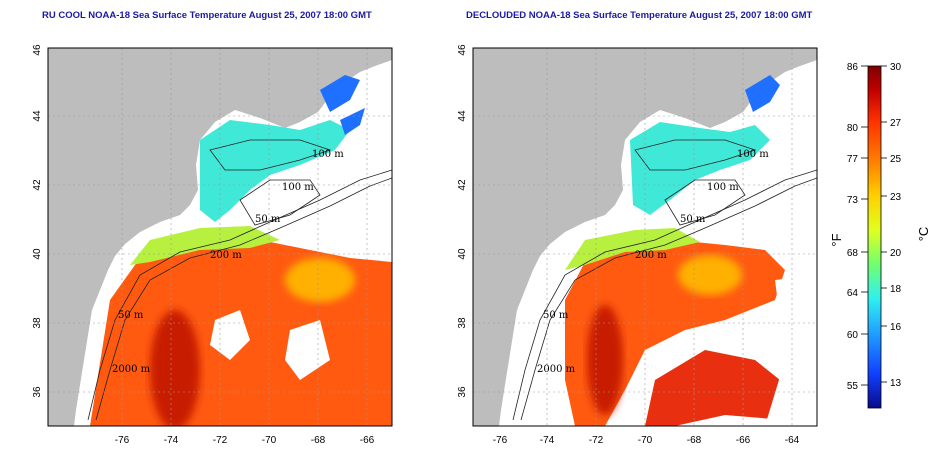 The width and height of the screenshot is (950, 475). What do you see at coordinates (896, 67) in the screenshot?
I see `celsius-tick: 30` at bounding box center [896, 67].